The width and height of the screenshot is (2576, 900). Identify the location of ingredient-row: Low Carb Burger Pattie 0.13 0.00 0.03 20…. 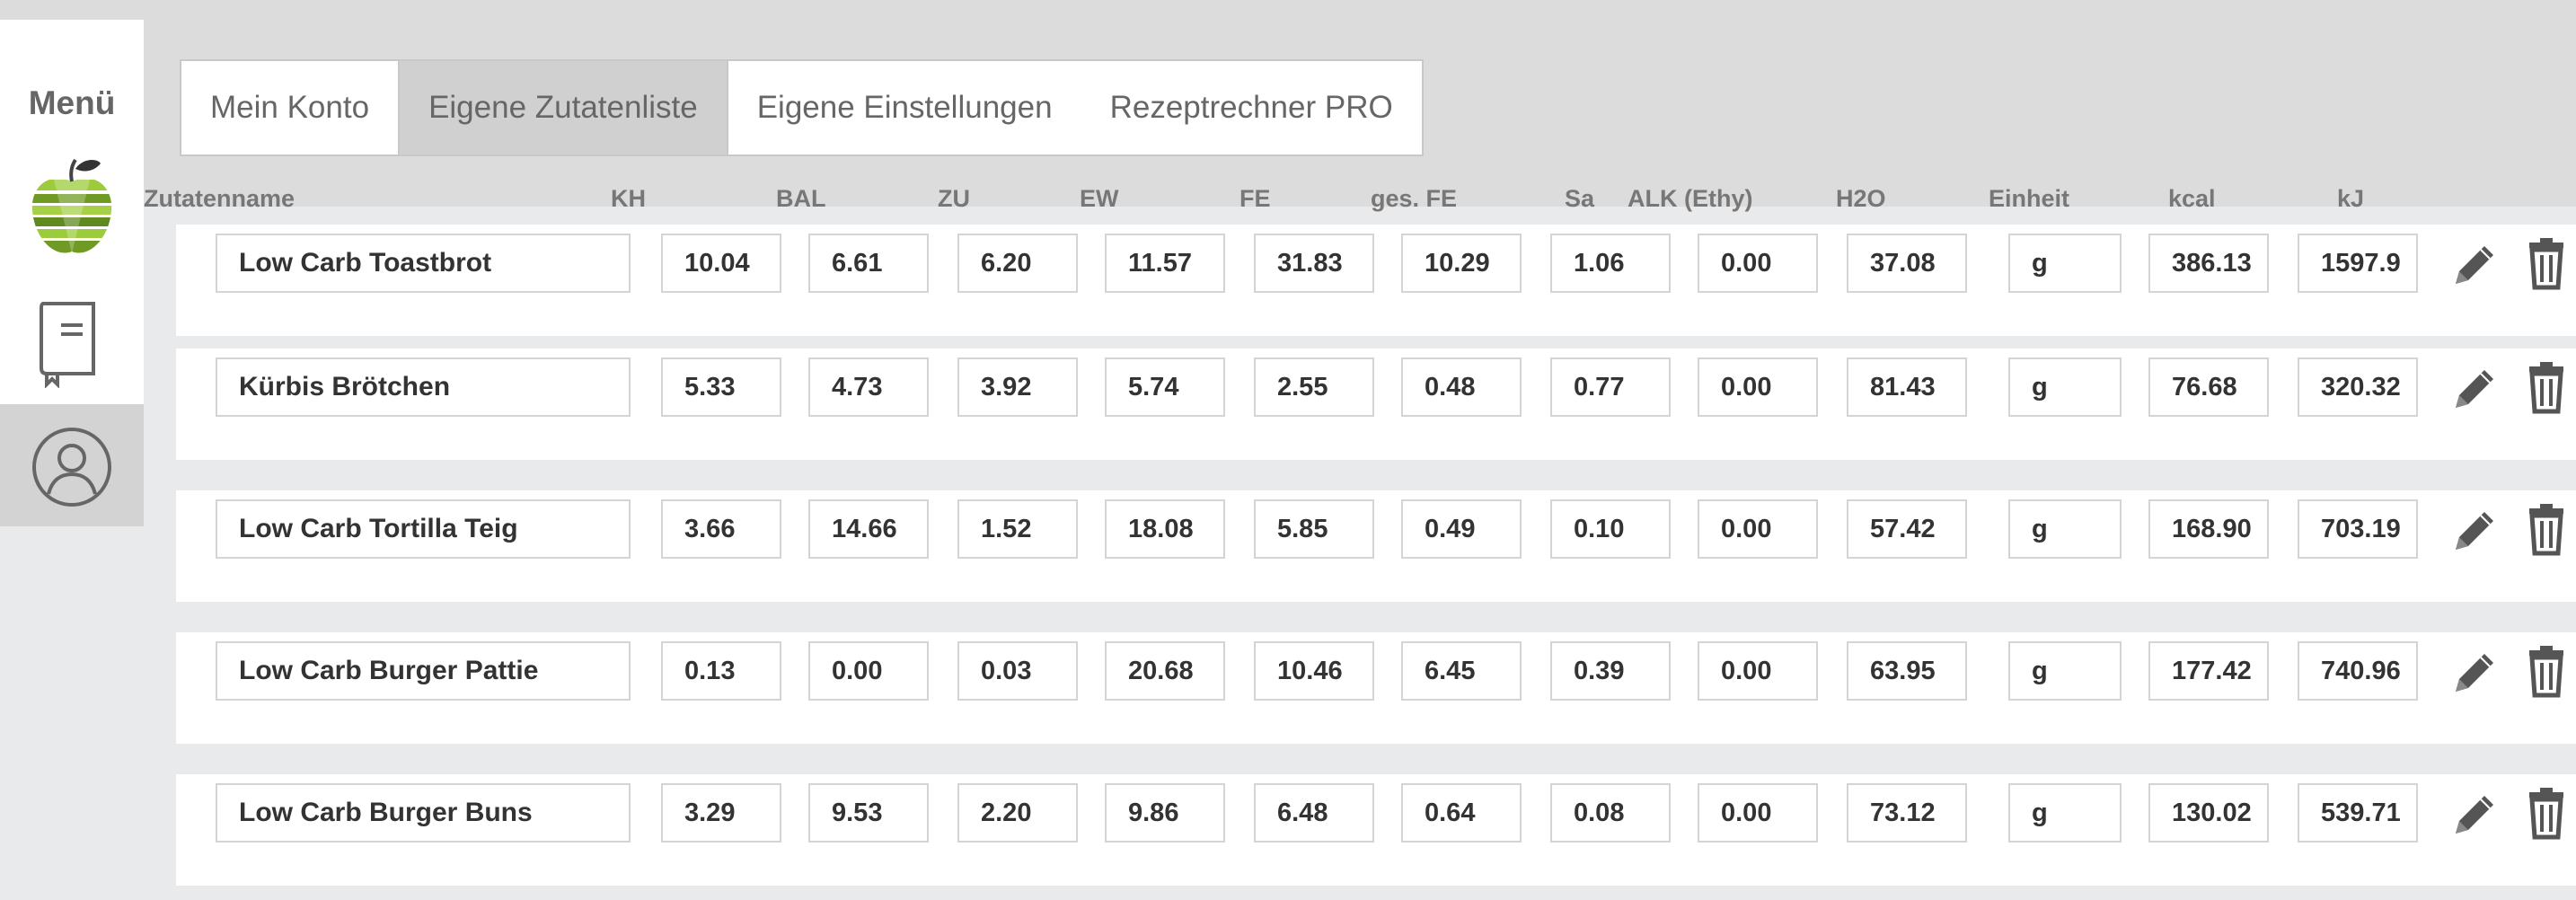
(1376, 688).